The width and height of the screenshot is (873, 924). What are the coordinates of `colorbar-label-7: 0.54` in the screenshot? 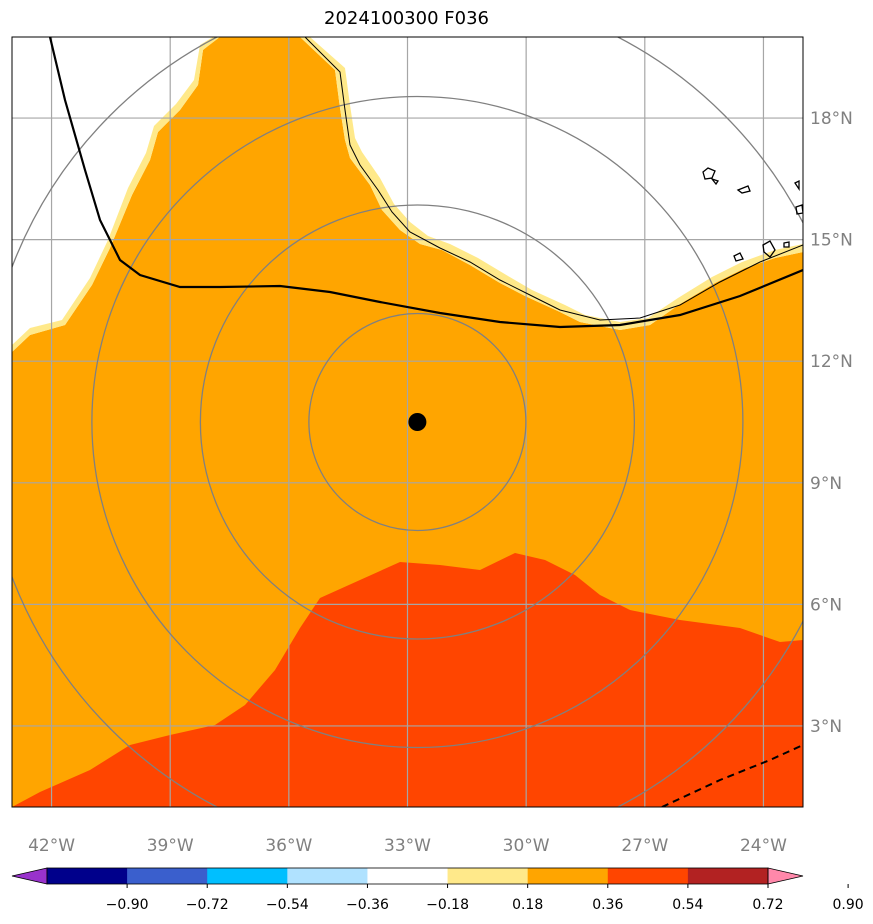 It's located at (687, 905).